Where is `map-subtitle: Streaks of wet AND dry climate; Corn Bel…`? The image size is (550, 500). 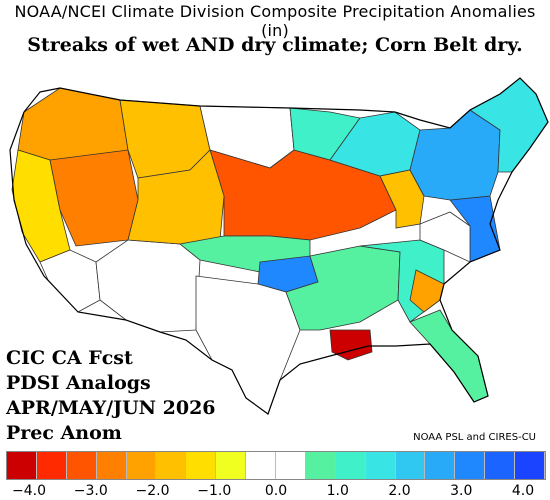
map-subtitle: Streaks of wet AND dry climate; Corn Bel… is located at coordinates (275, 45).